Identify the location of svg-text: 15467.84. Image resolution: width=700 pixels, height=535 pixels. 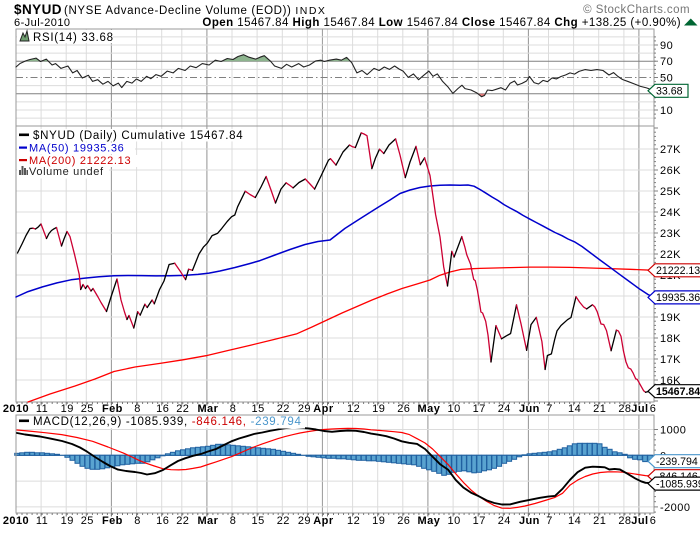
(678, 392).